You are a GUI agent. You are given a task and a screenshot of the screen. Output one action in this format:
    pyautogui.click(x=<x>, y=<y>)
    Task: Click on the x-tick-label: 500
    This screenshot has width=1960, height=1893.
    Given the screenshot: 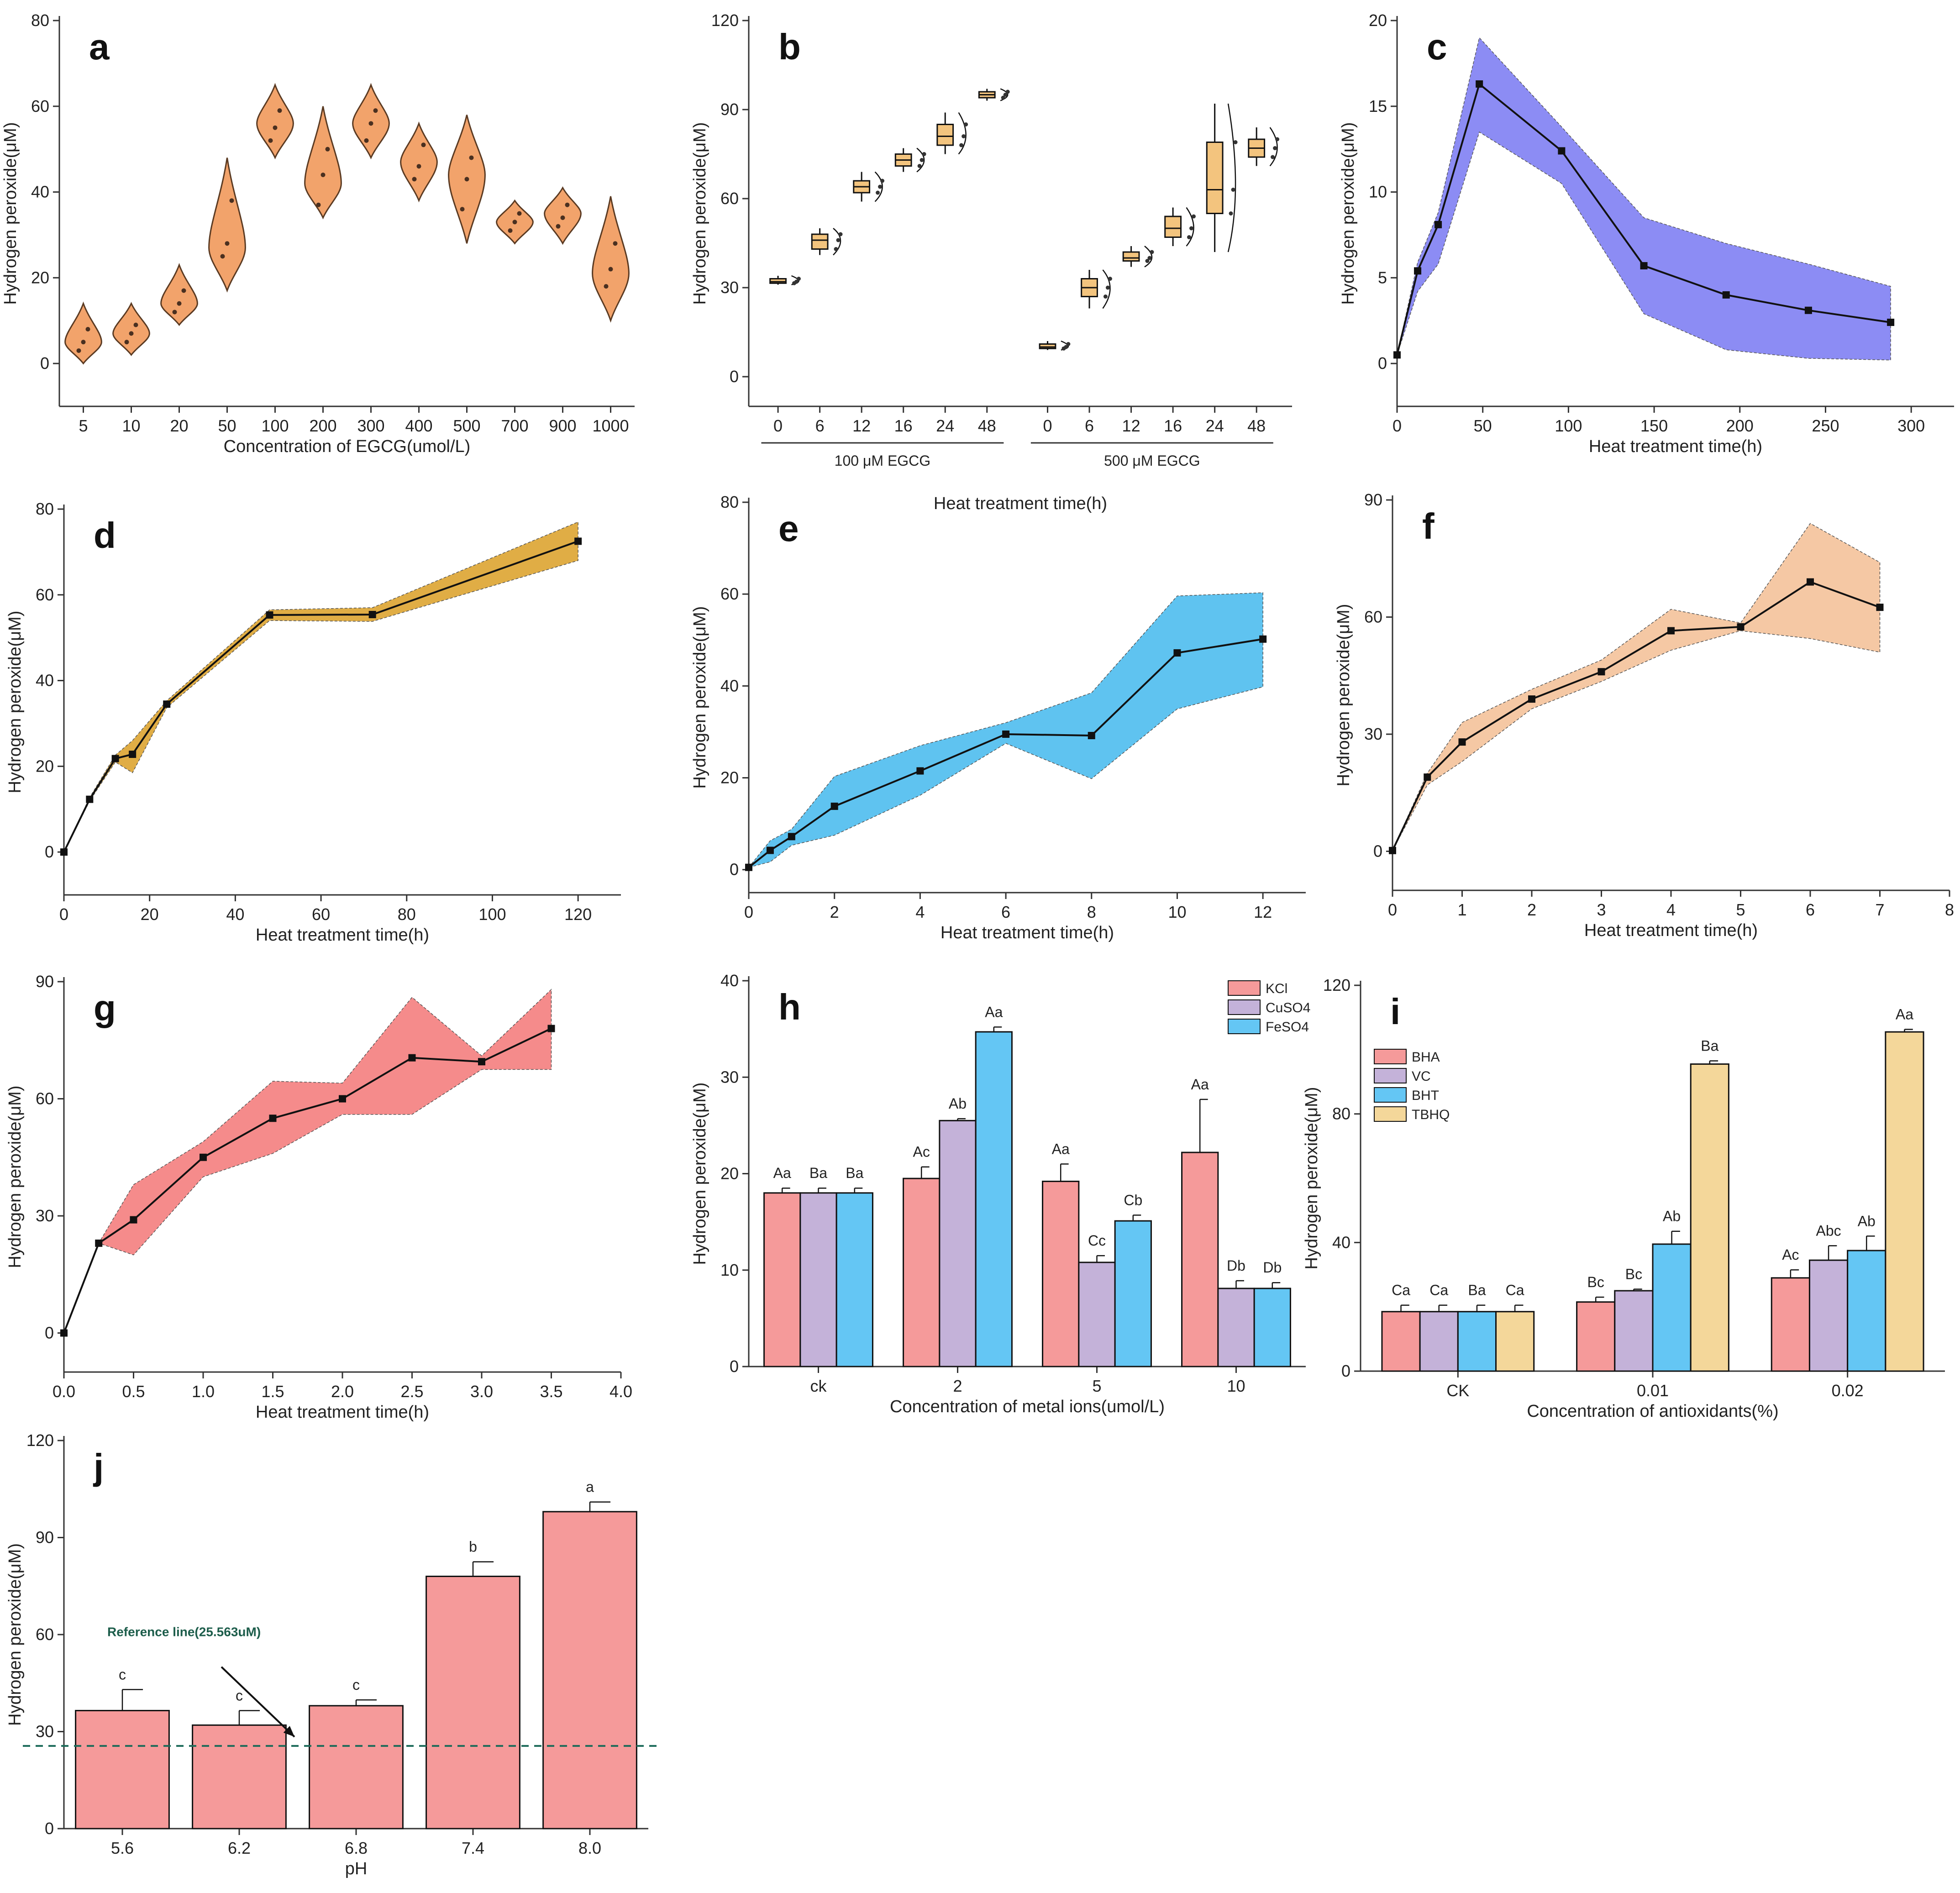 What is the action you would take?
    pyautogui.click(x=466, y=425)
    